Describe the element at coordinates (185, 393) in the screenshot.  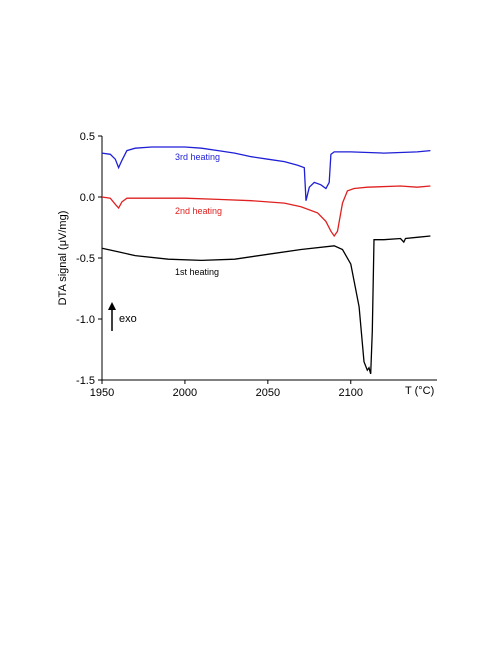
I see `x-tick-label: 2000` at that location.